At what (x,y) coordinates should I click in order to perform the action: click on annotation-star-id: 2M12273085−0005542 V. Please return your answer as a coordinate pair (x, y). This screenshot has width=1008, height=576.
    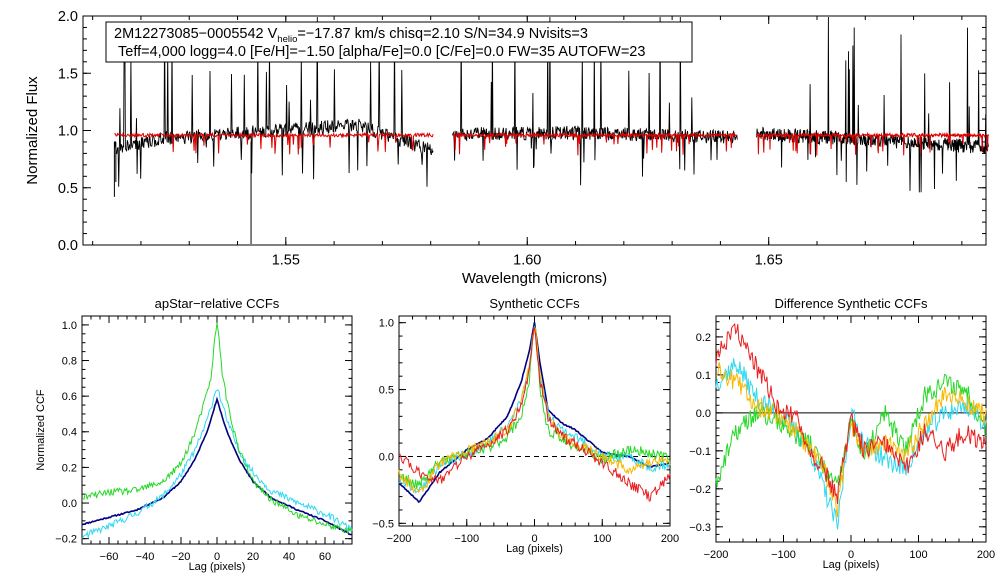
    Looking at the image, I should click on (196, 34).